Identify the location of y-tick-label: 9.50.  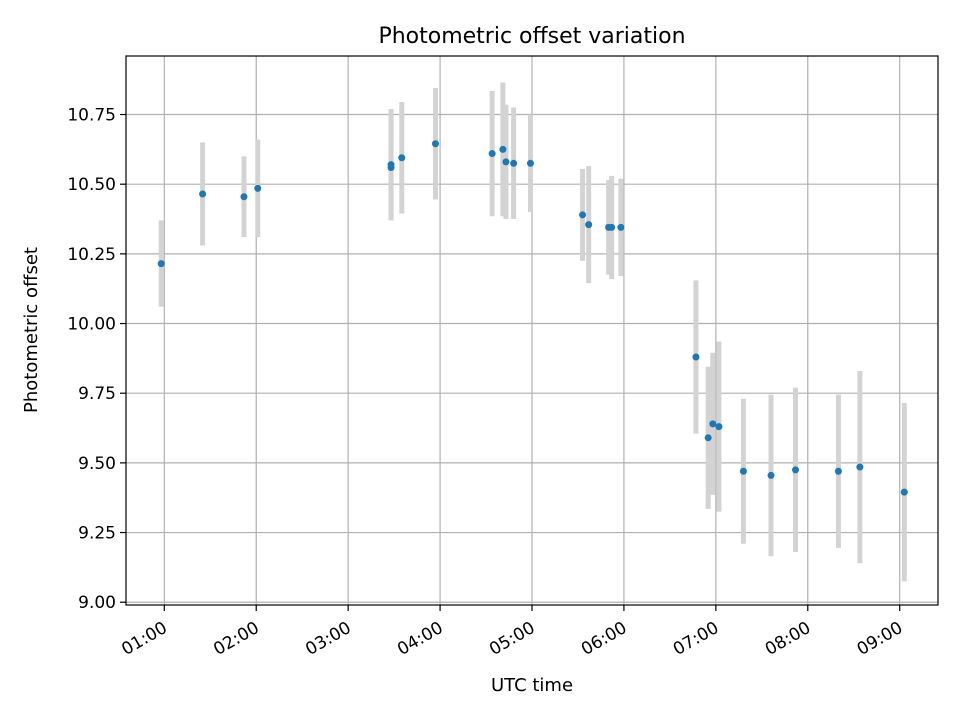
(97, 464).